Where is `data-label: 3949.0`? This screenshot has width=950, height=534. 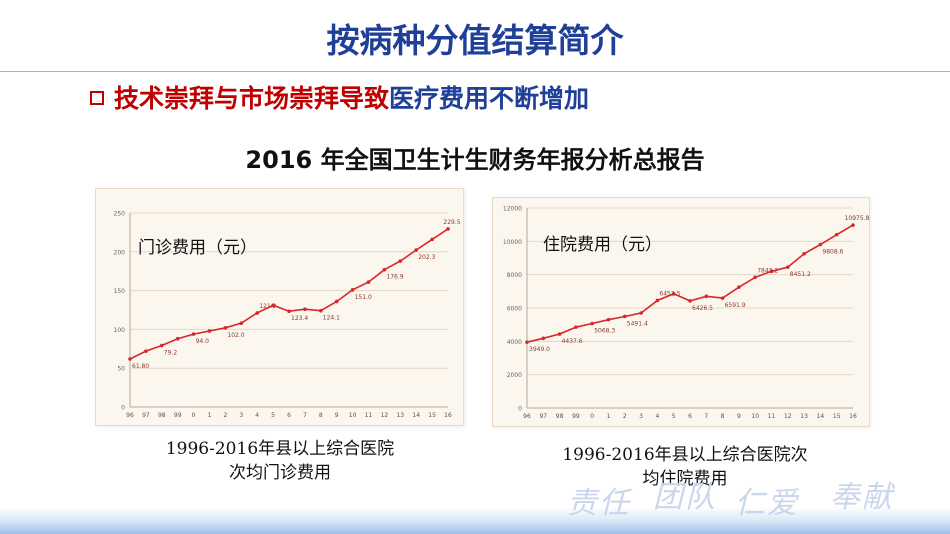 data-label: 3949.0 is located at coordinates (539, 349).